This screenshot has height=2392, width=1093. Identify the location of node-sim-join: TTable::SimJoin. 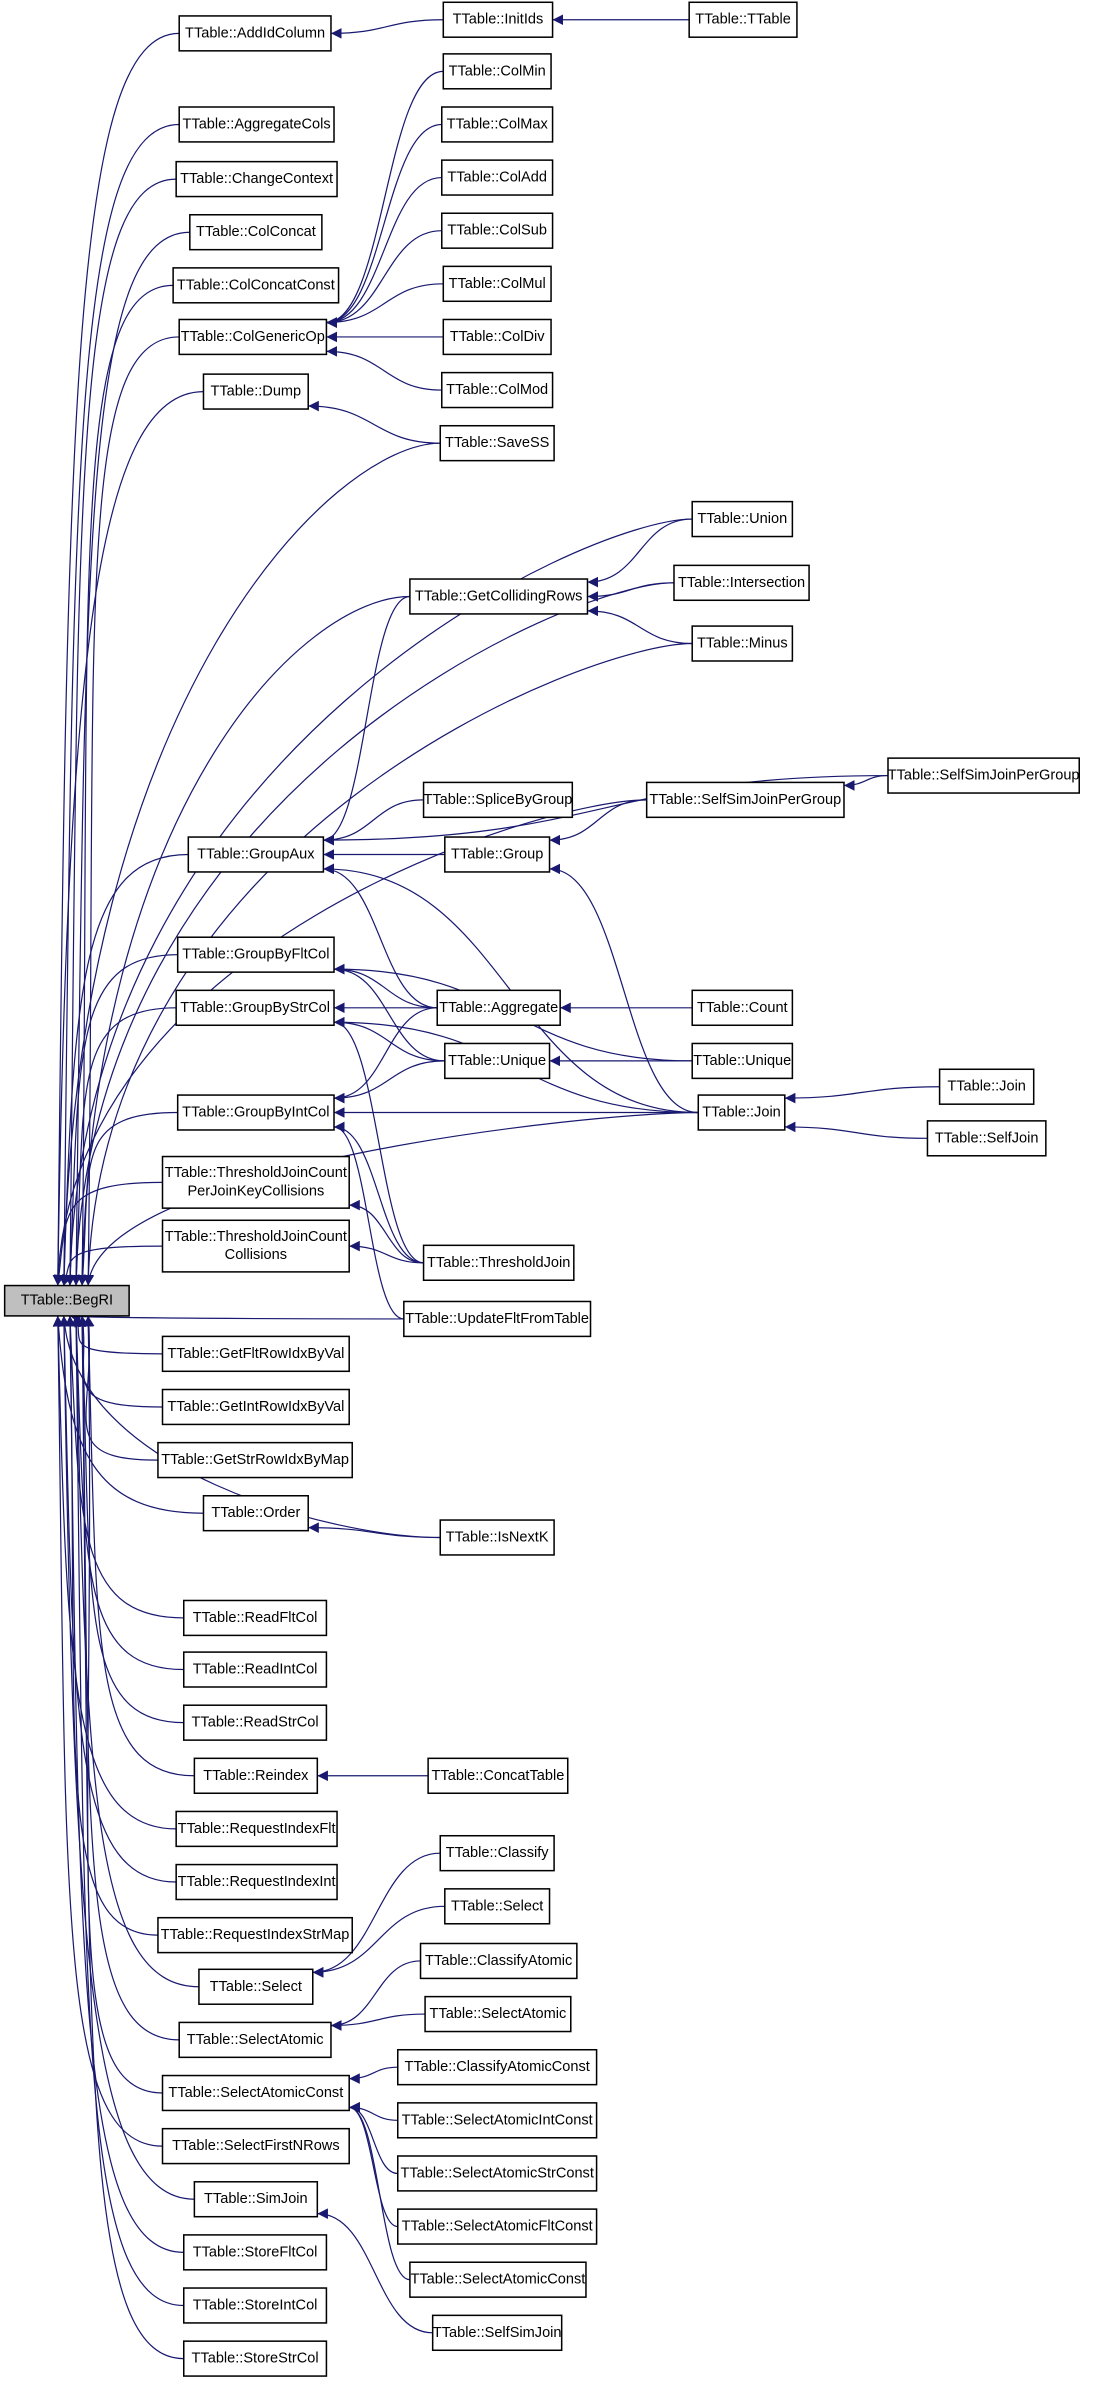
(256, 2199).